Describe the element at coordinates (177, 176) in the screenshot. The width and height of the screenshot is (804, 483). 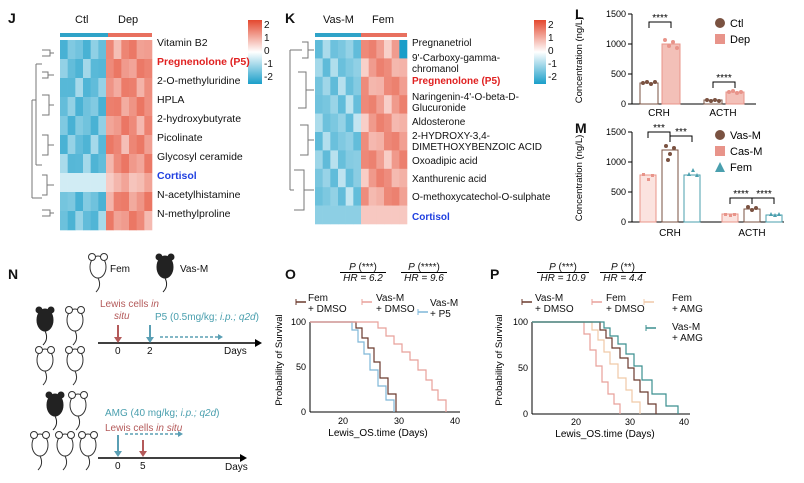
I see `heatmap-j-row-label: Cortisol` at that location.